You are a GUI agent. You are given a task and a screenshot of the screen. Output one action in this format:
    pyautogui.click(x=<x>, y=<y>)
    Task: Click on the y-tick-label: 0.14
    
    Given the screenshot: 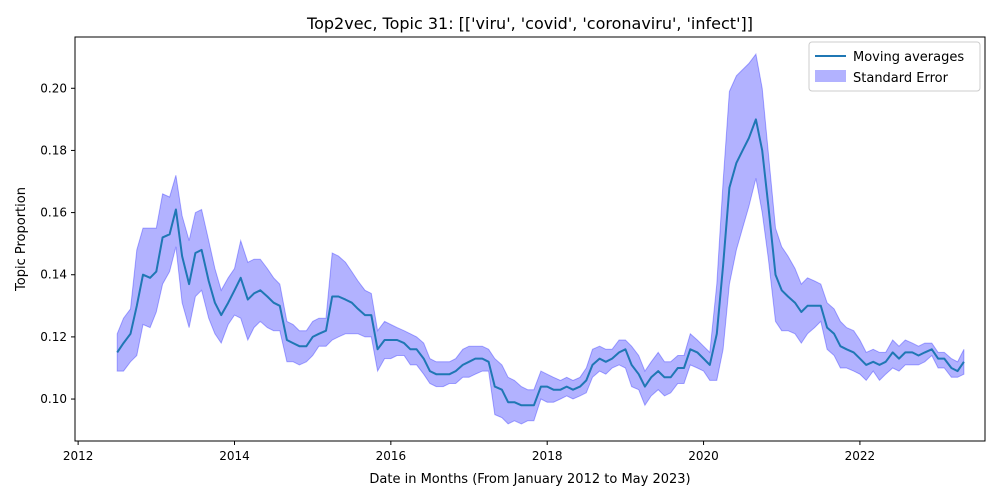 What is the action you would take?
    pyautogui.click(x=53, y=275)
    